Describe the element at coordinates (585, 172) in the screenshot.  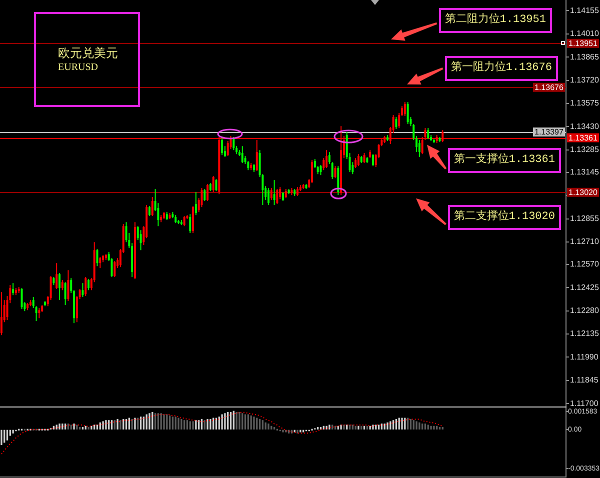
I see `y-tick-label: 1.13145` at that location.